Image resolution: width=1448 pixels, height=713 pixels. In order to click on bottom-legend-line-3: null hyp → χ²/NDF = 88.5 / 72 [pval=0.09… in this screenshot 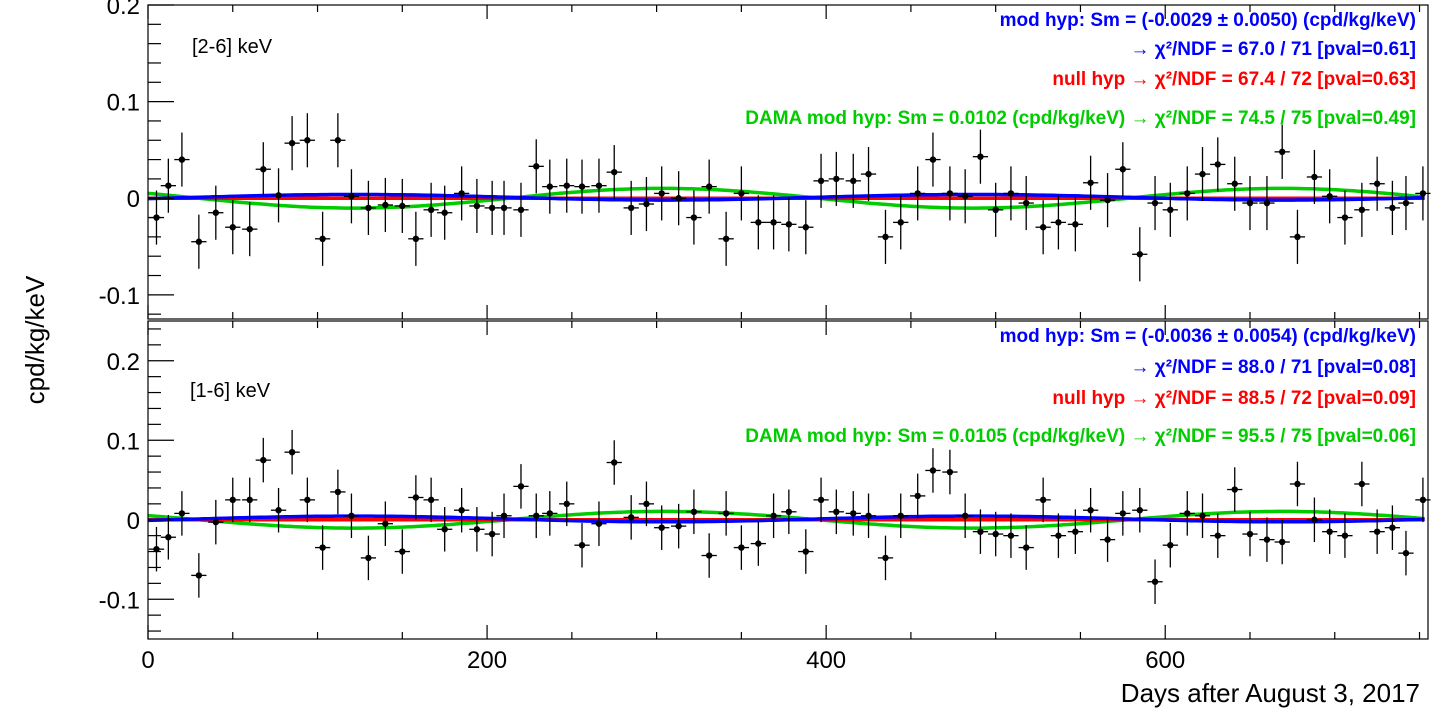, I will do `click(1234, 398)`.